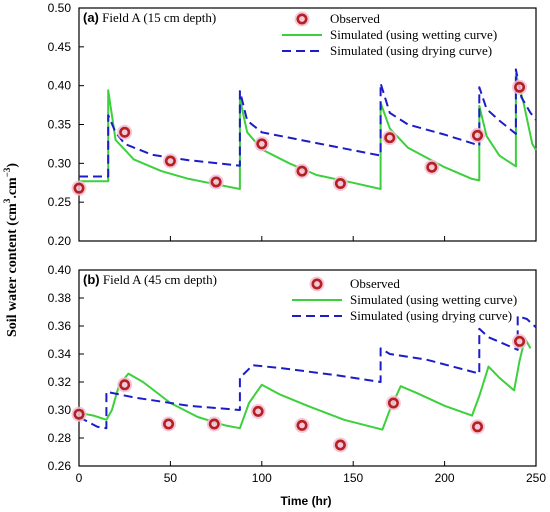 The height and width of the screenshot is (512, 550). What do you see at coordinates (91, 17) in the screenshot?
I see `panel-tag: (a)` at bounding box center [91, 17].